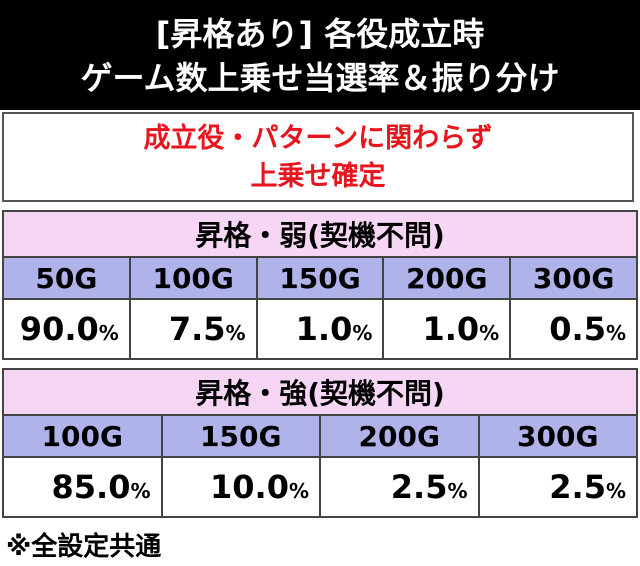  What do you see at coordinates (84, 547) in the screenshot?
I see `footnote: ※全設定共通` at bounding box center [84, 547].